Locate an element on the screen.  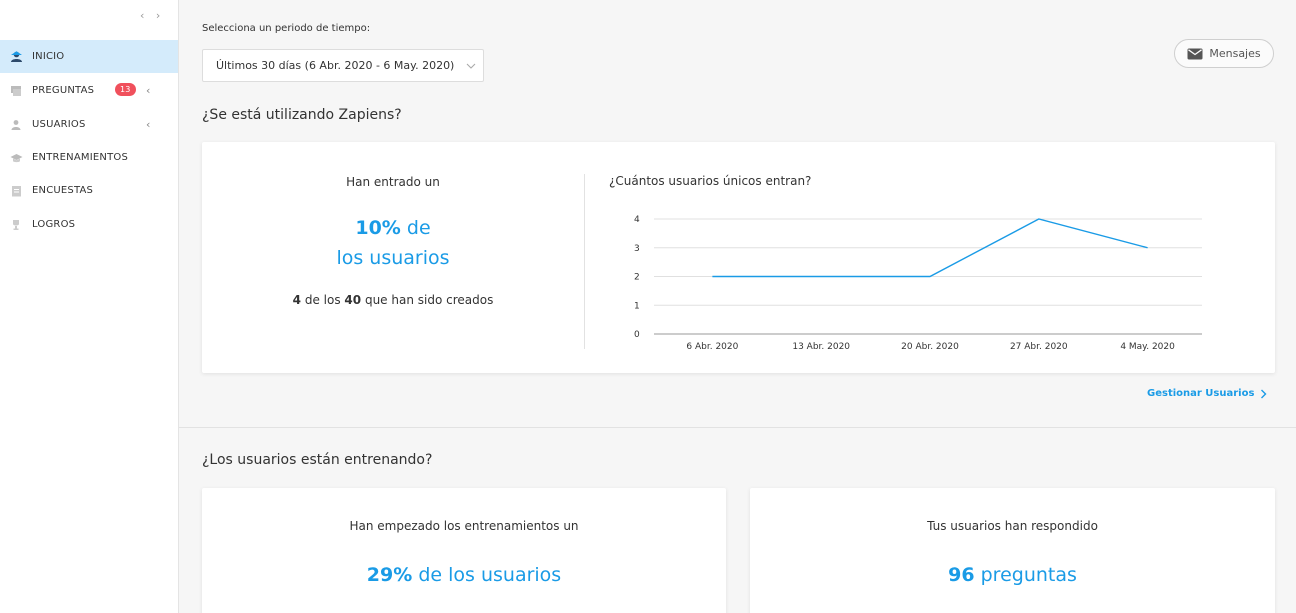
usage-percent-suffix: de is located at coordinates (418, 228).